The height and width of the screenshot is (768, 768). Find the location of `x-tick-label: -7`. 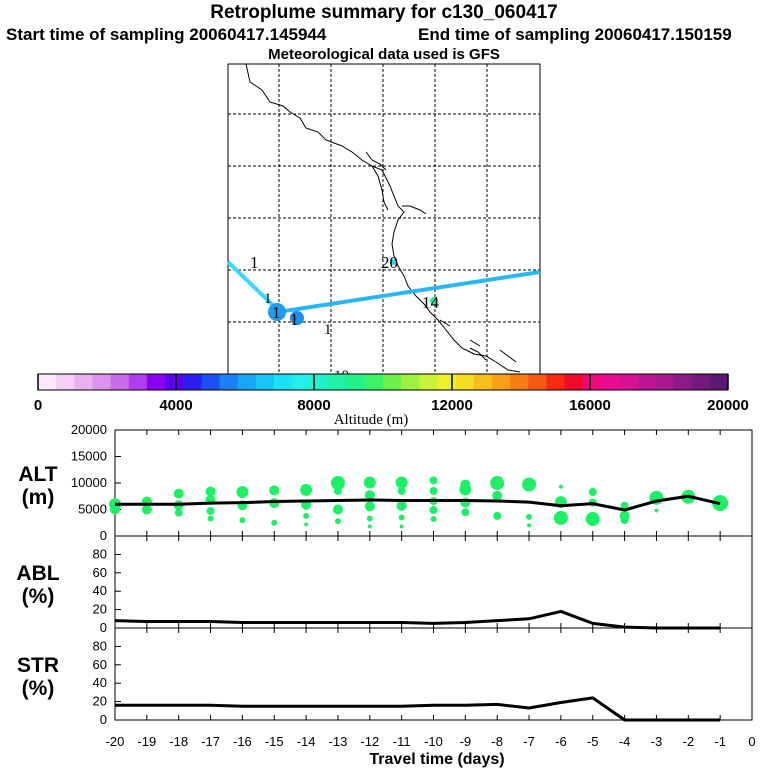

x-tick-label: -7 is located at coordinates (529, 741).